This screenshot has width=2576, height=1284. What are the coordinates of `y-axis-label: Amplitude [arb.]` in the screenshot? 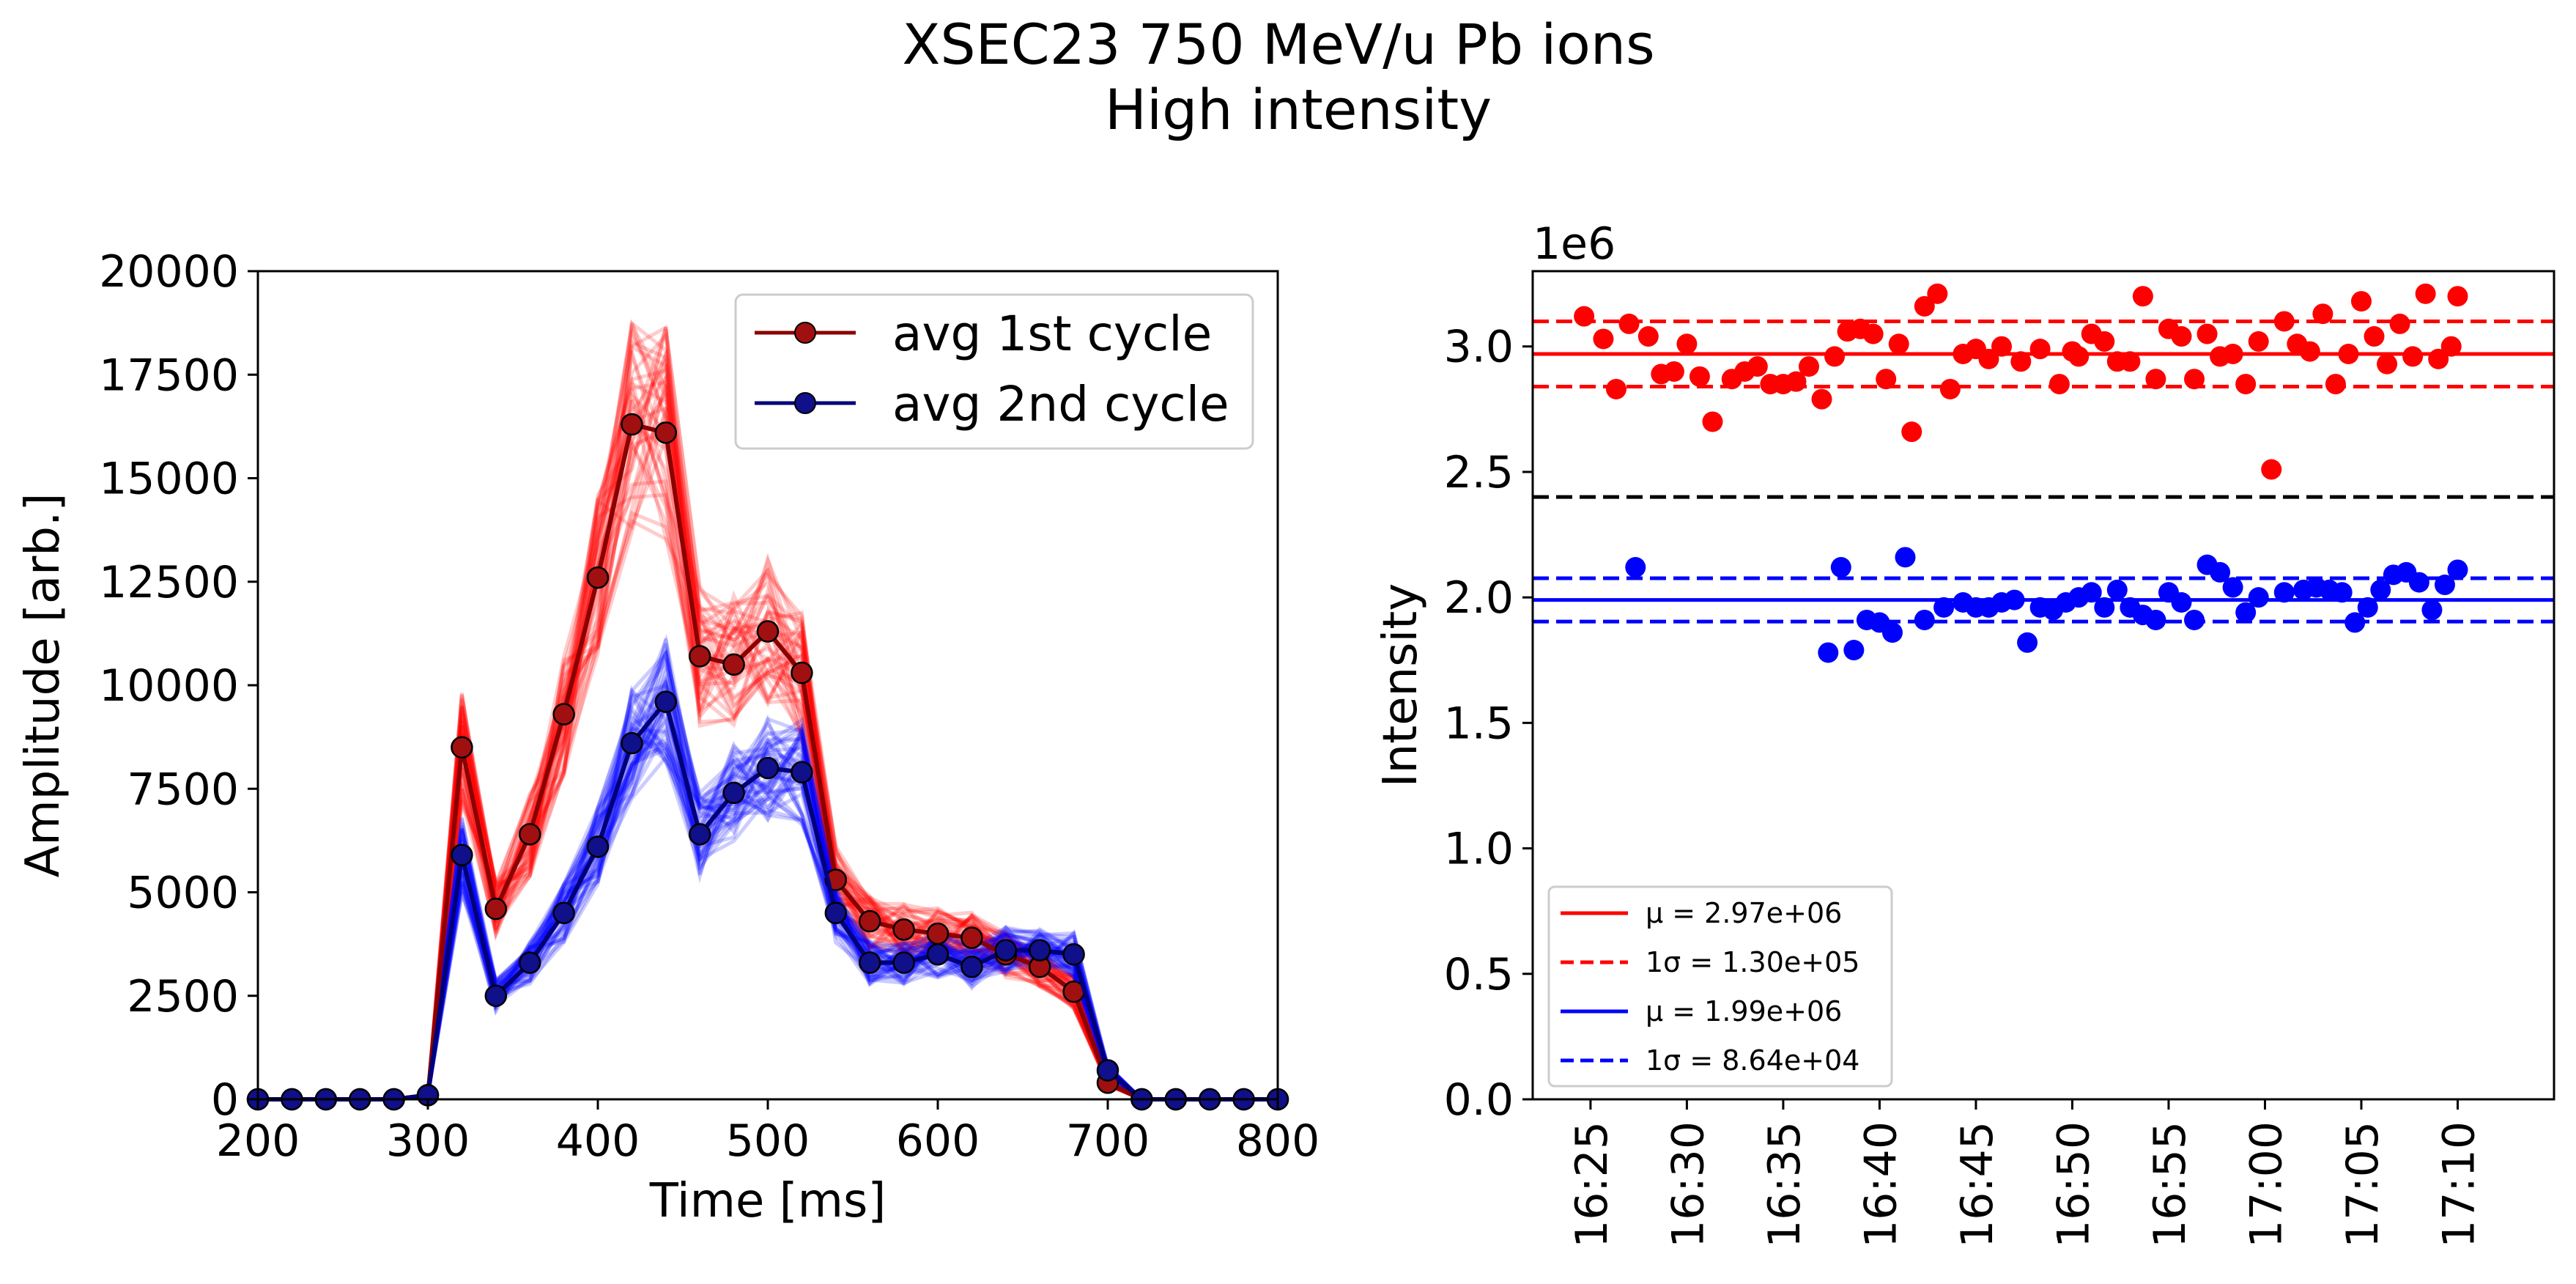 It's located at (43, 685).